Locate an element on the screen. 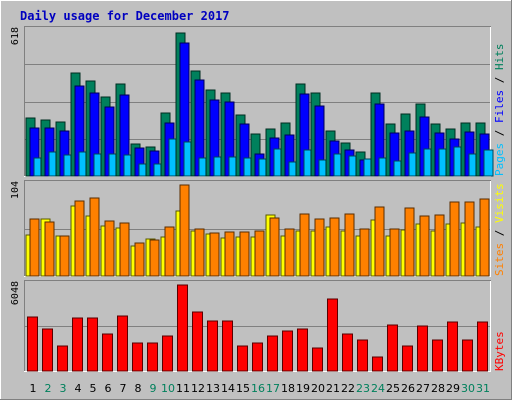 The image size is (512, 400). y-max-label: 618 is located at coordinates (15, 36).